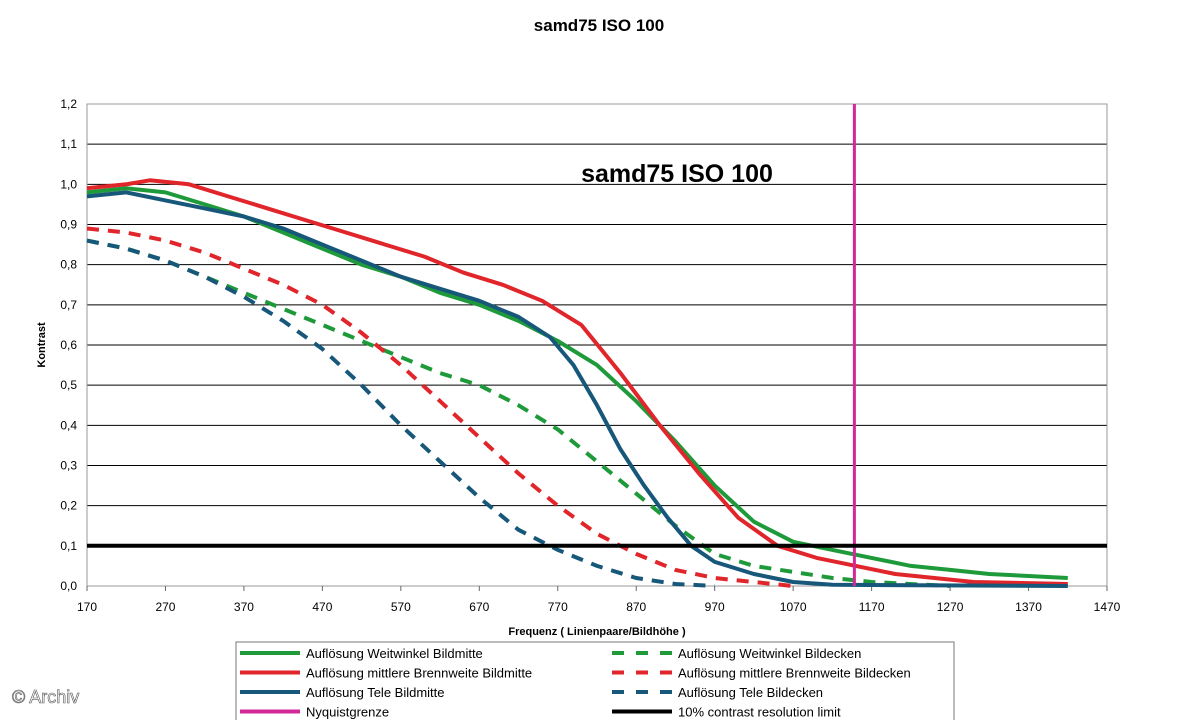 This screenshot has height=720, width=1199. Describe the element at coordinates (1107, 607) in the screenshot. I see `x-tick-label: 1470` at that location.